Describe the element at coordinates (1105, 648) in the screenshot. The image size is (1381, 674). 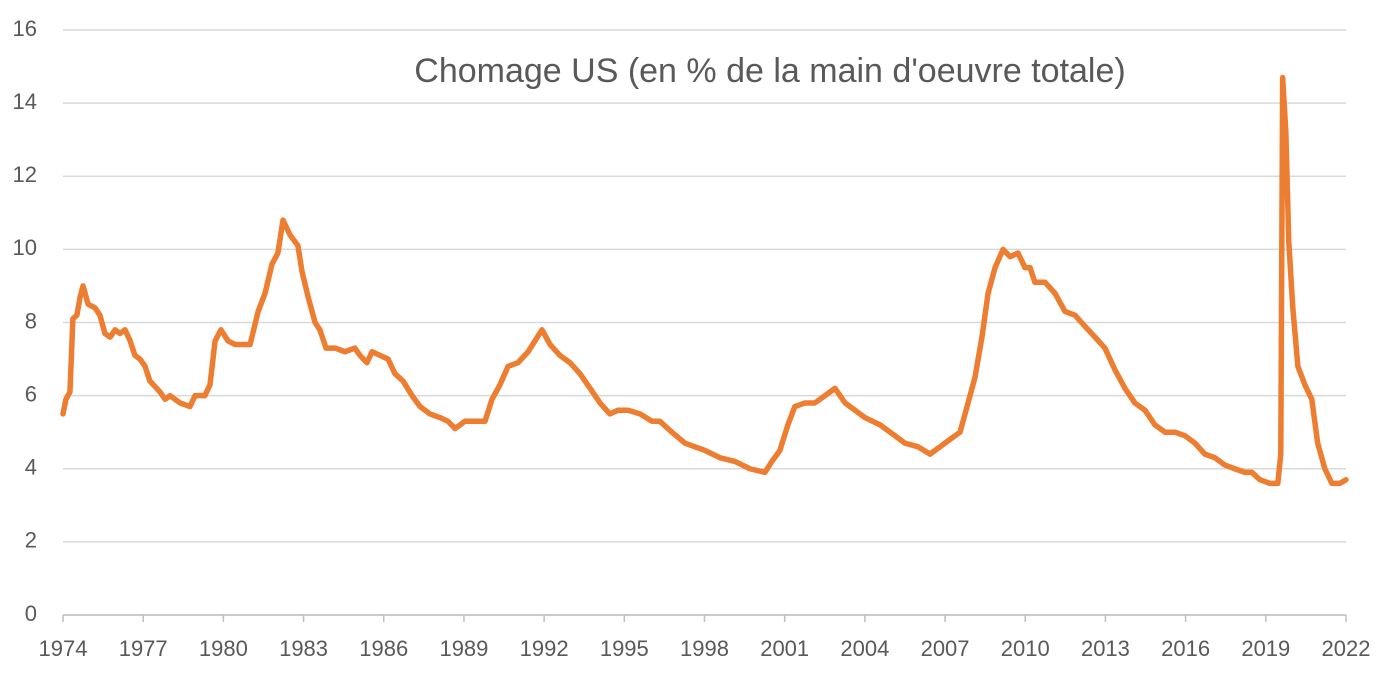
I see `x-tick-label: 2013` at that location.